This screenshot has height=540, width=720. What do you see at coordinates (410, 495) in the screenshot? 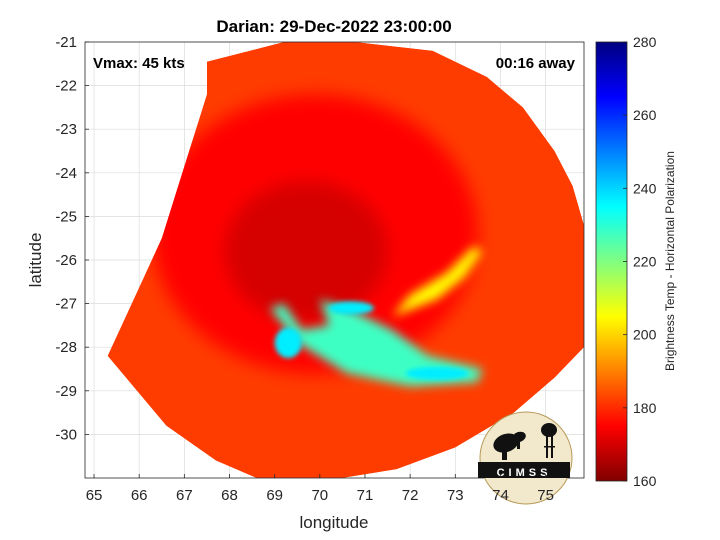
I see `x-tick-label: 72` at bounding box center [410, 495].